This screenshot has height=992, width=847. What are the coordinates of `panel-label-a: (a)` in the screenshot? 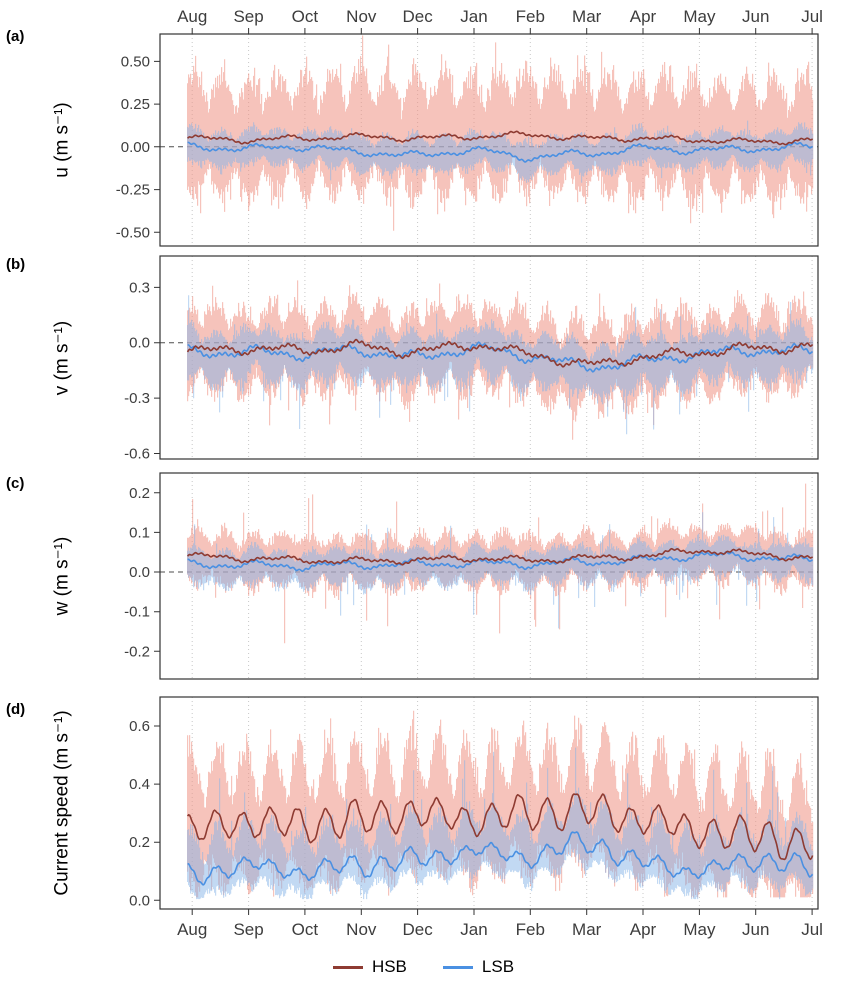 It's located at (15, 36).